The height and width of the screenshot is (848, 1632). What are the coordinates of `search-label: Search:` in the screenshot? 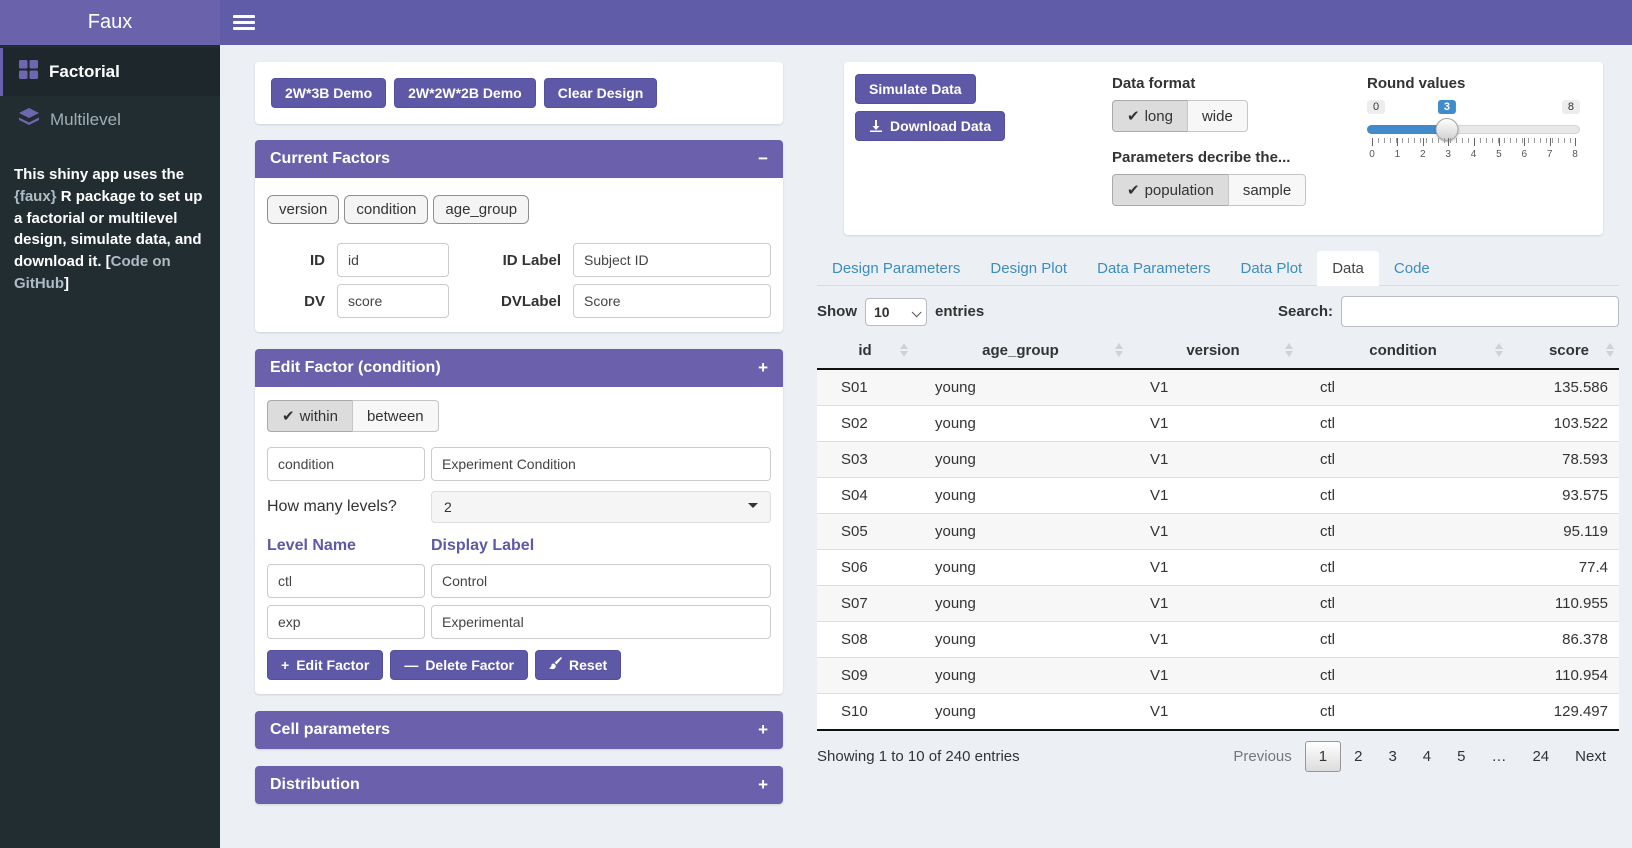 It's located at (1305, 311).